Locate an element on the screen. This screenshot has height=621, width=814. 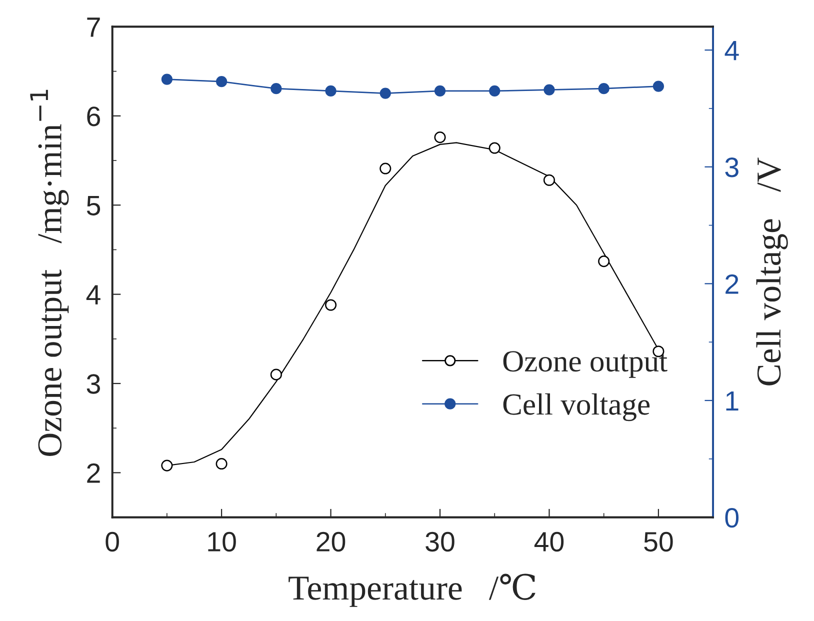
x-axis-title: Temperature /℃ is located at coordinates (412, 590).